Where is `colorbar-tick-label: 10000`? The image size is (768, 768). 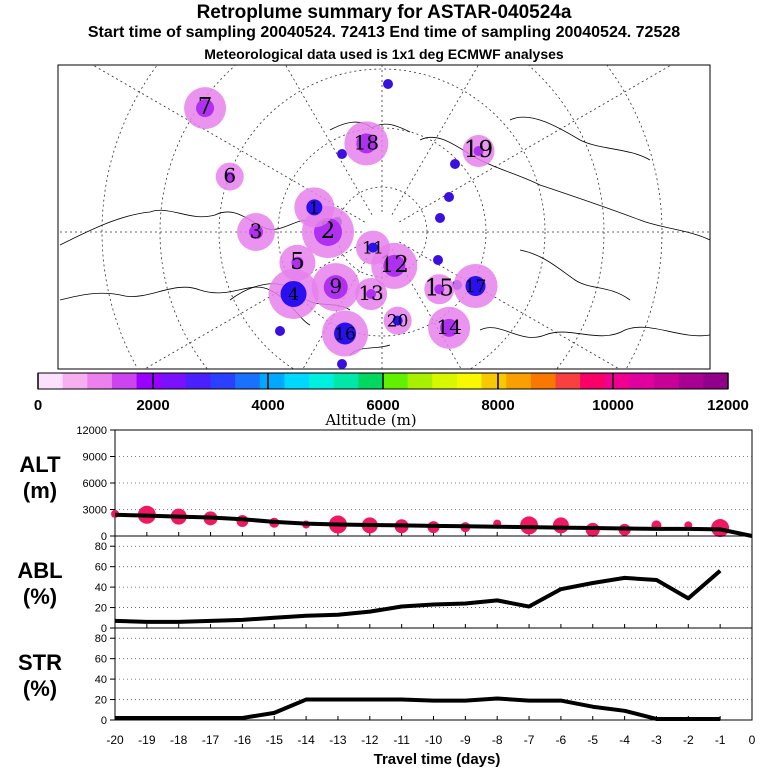
colorbar-tick-label: 10000 is located at coordinates (613, 405).